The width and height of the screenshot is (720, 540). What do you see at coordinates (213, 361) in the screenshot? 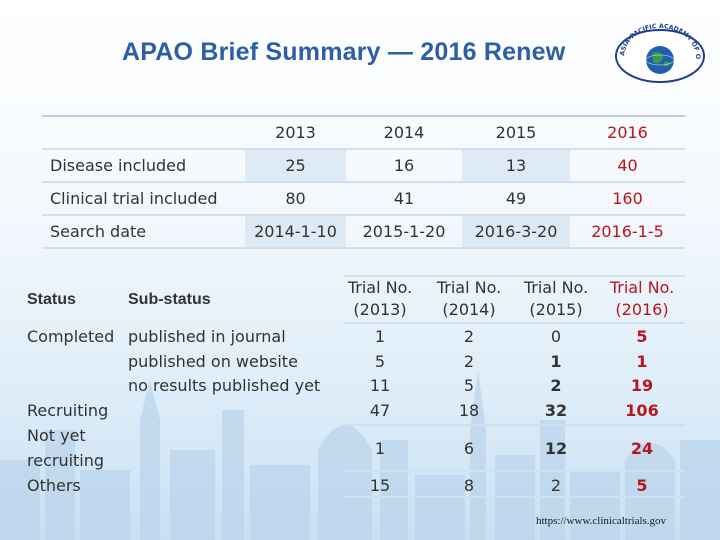
I see `substatus-website: published on website` at bounding box center [213, 361].